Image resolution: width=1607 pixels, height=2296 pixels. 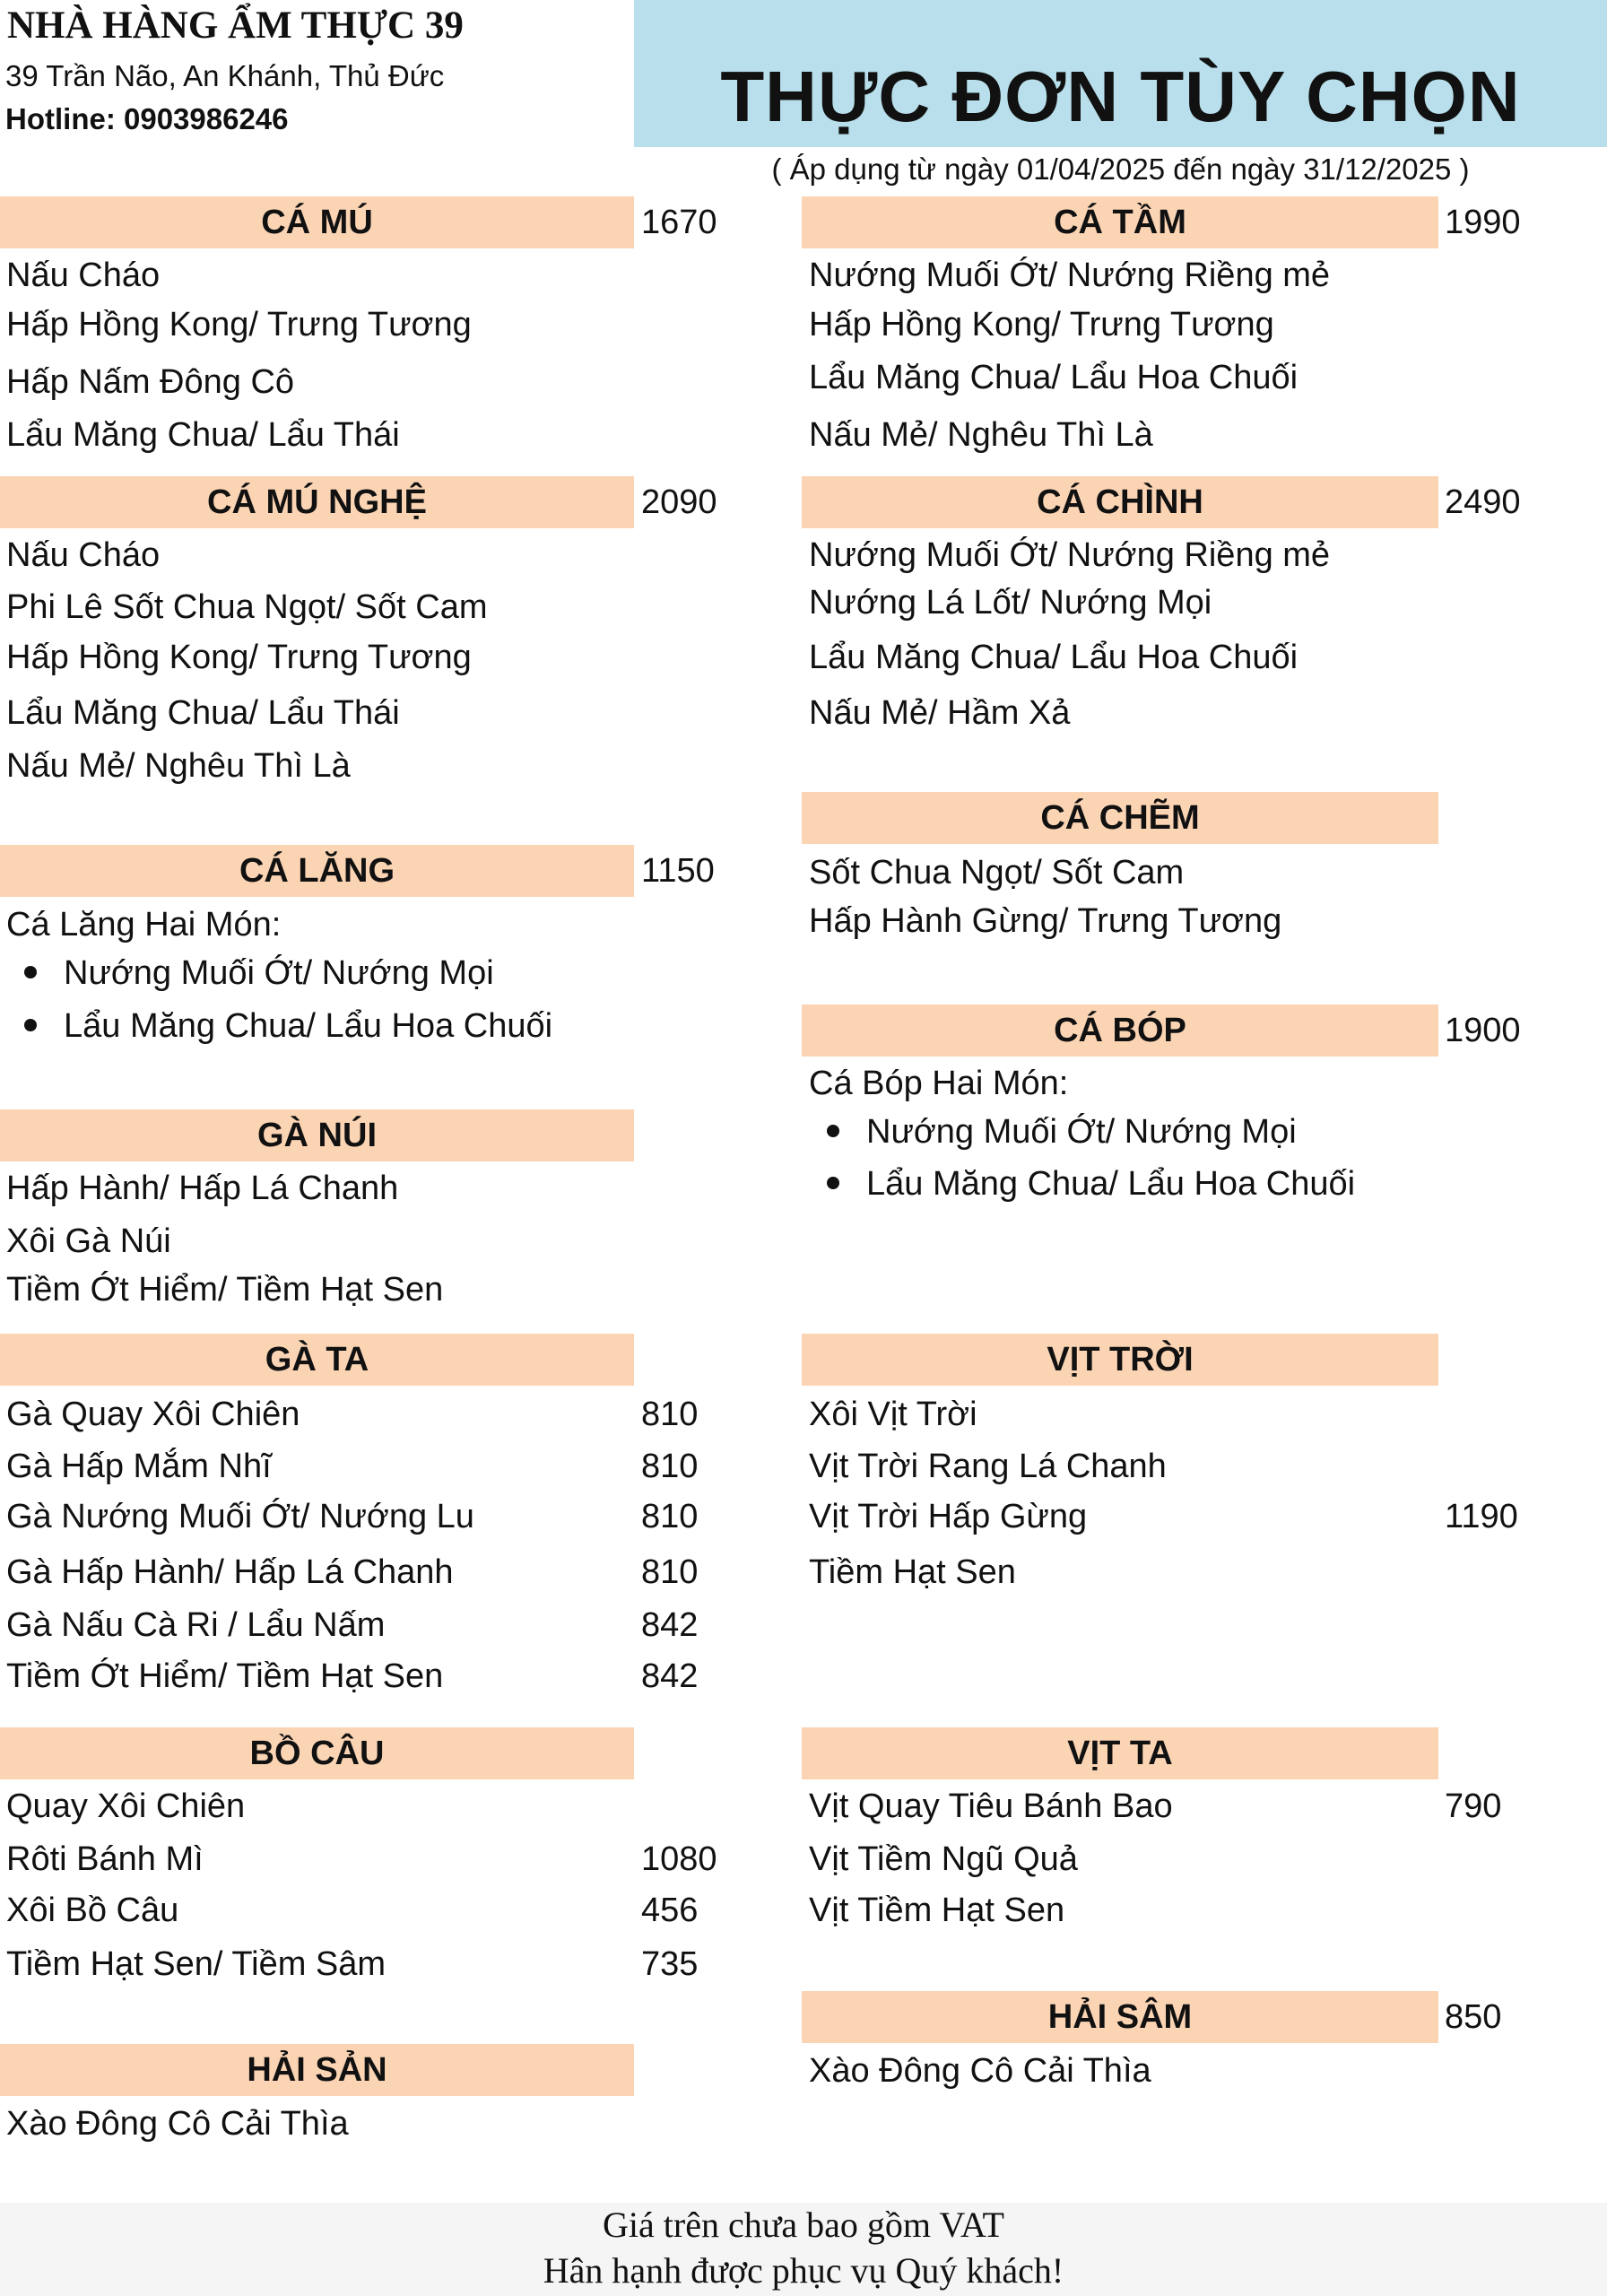 I want to click on item-name: Phi Lê Sốt Chua Ngọt/ Sốt Cam, so click(x=247, y=607).